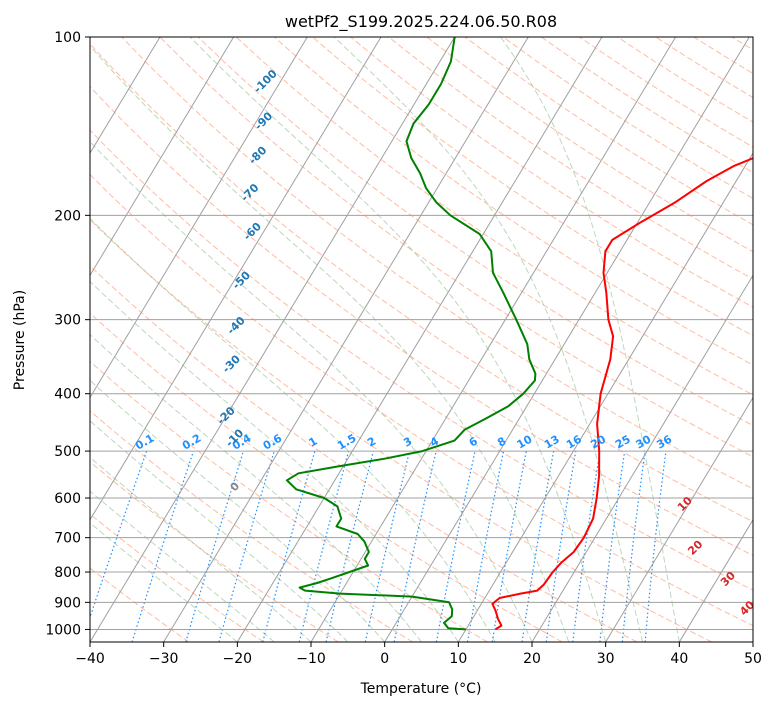 The width and height of the screenshot is (775, 708). I want to click on mixing-ratio-label: 30, so click(644, 441).